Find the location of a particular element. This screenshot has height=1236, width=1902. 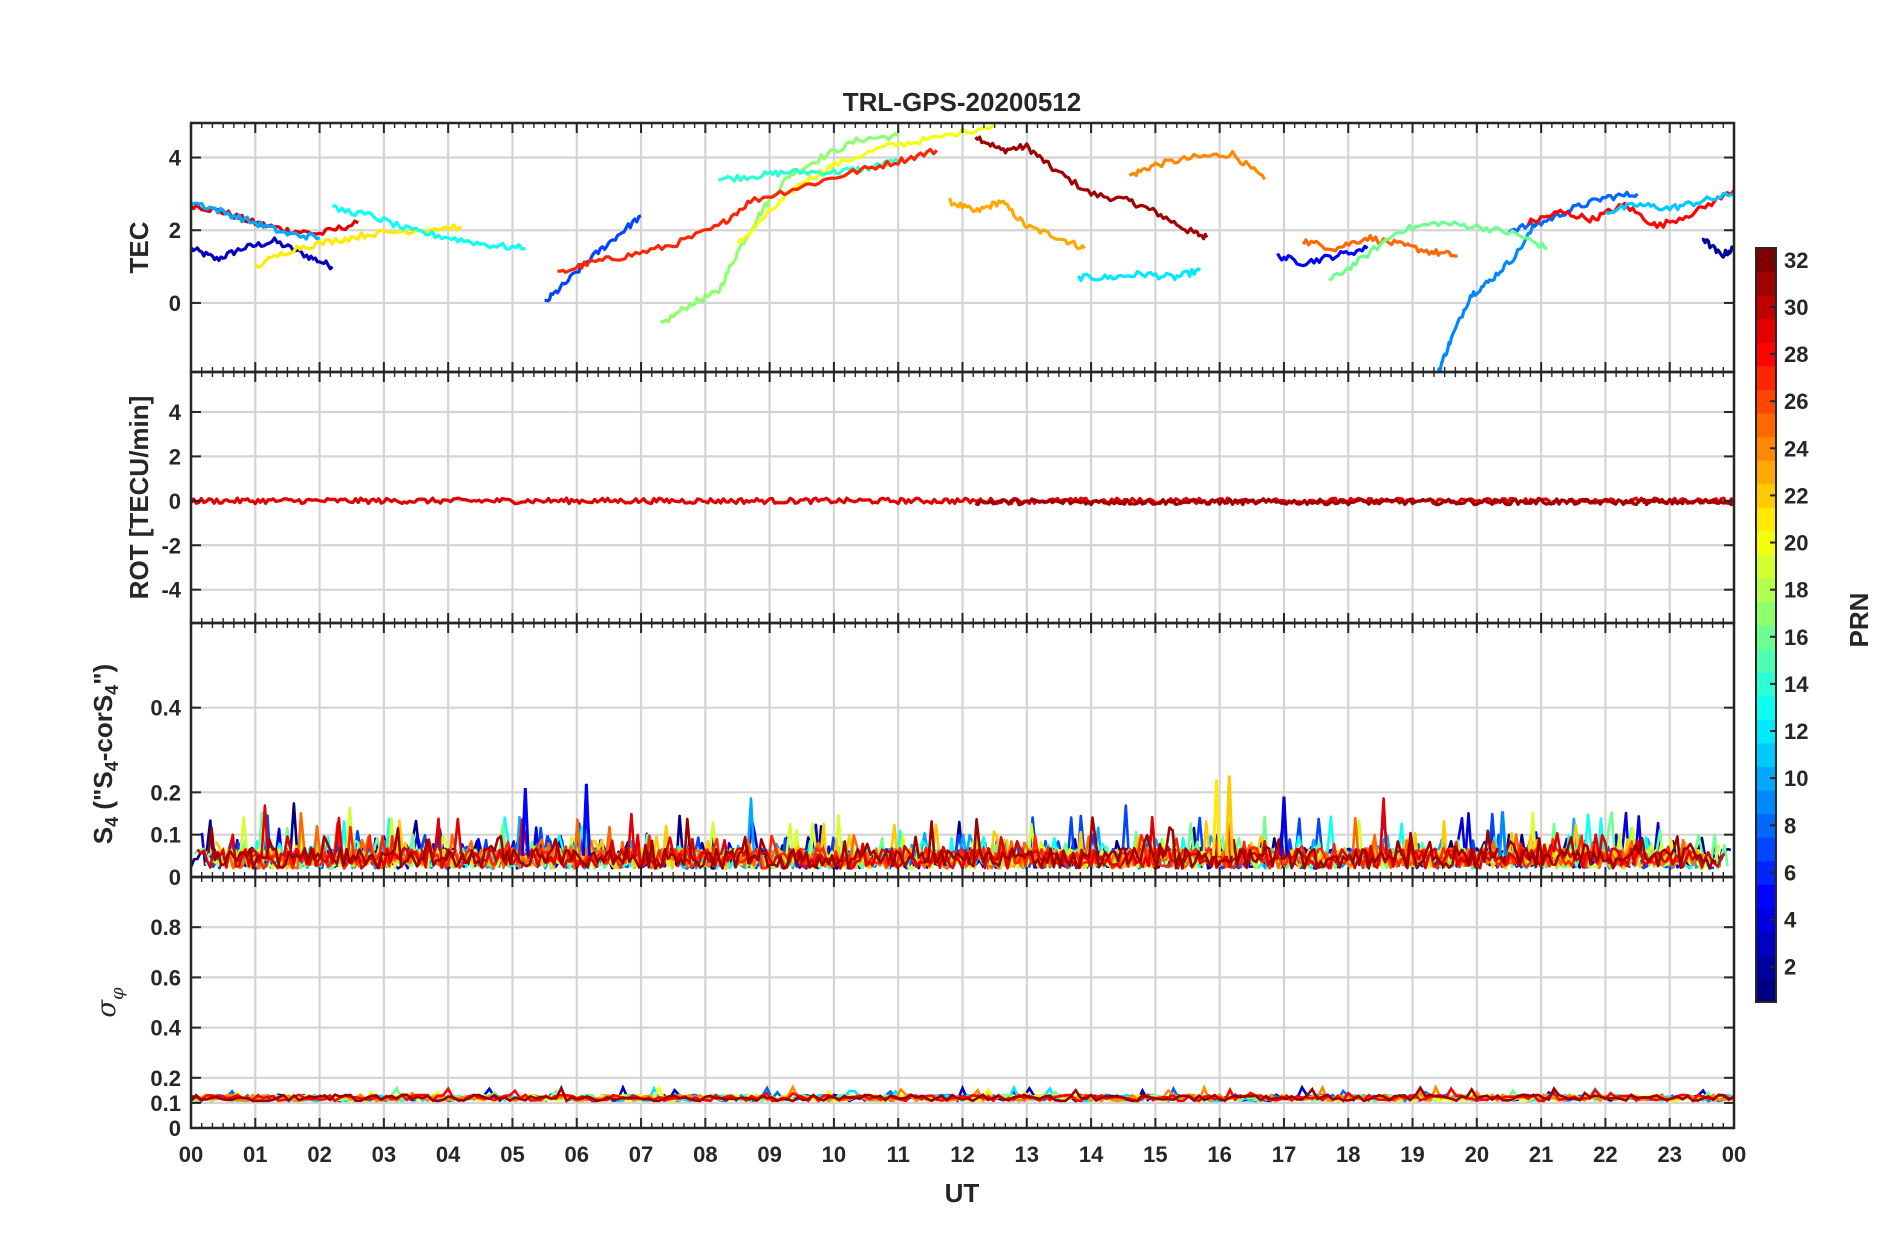

panel-tec-series-prn27 is located at coordinates (747, 210).